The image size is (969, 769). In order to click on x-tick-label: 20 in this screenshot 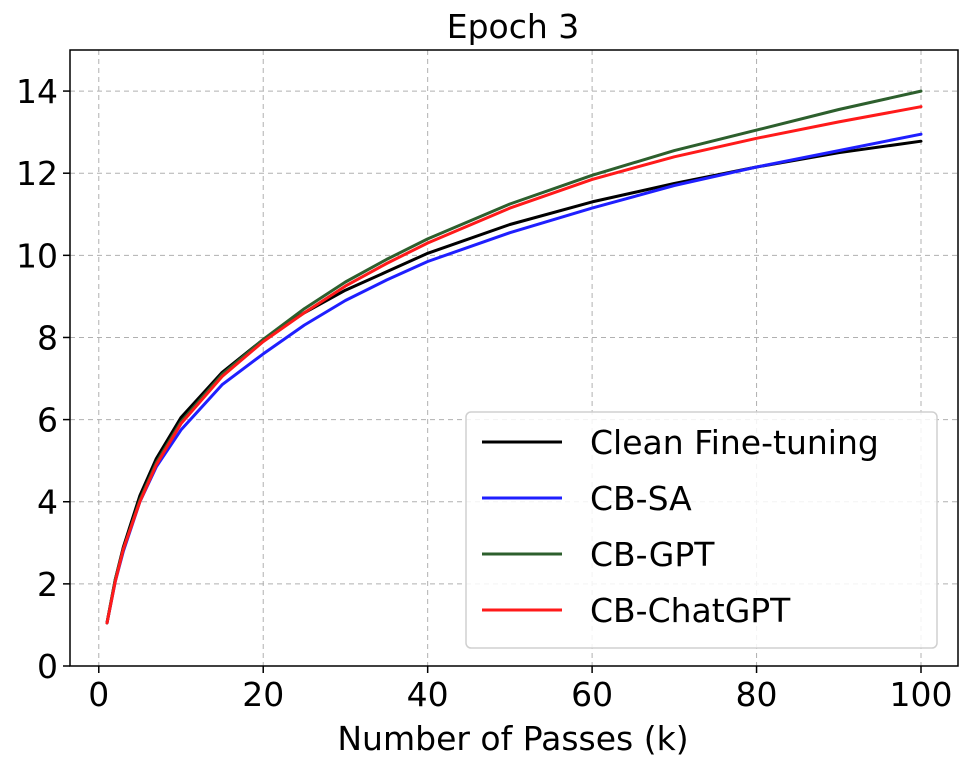, I will do `click(263, 694)`.